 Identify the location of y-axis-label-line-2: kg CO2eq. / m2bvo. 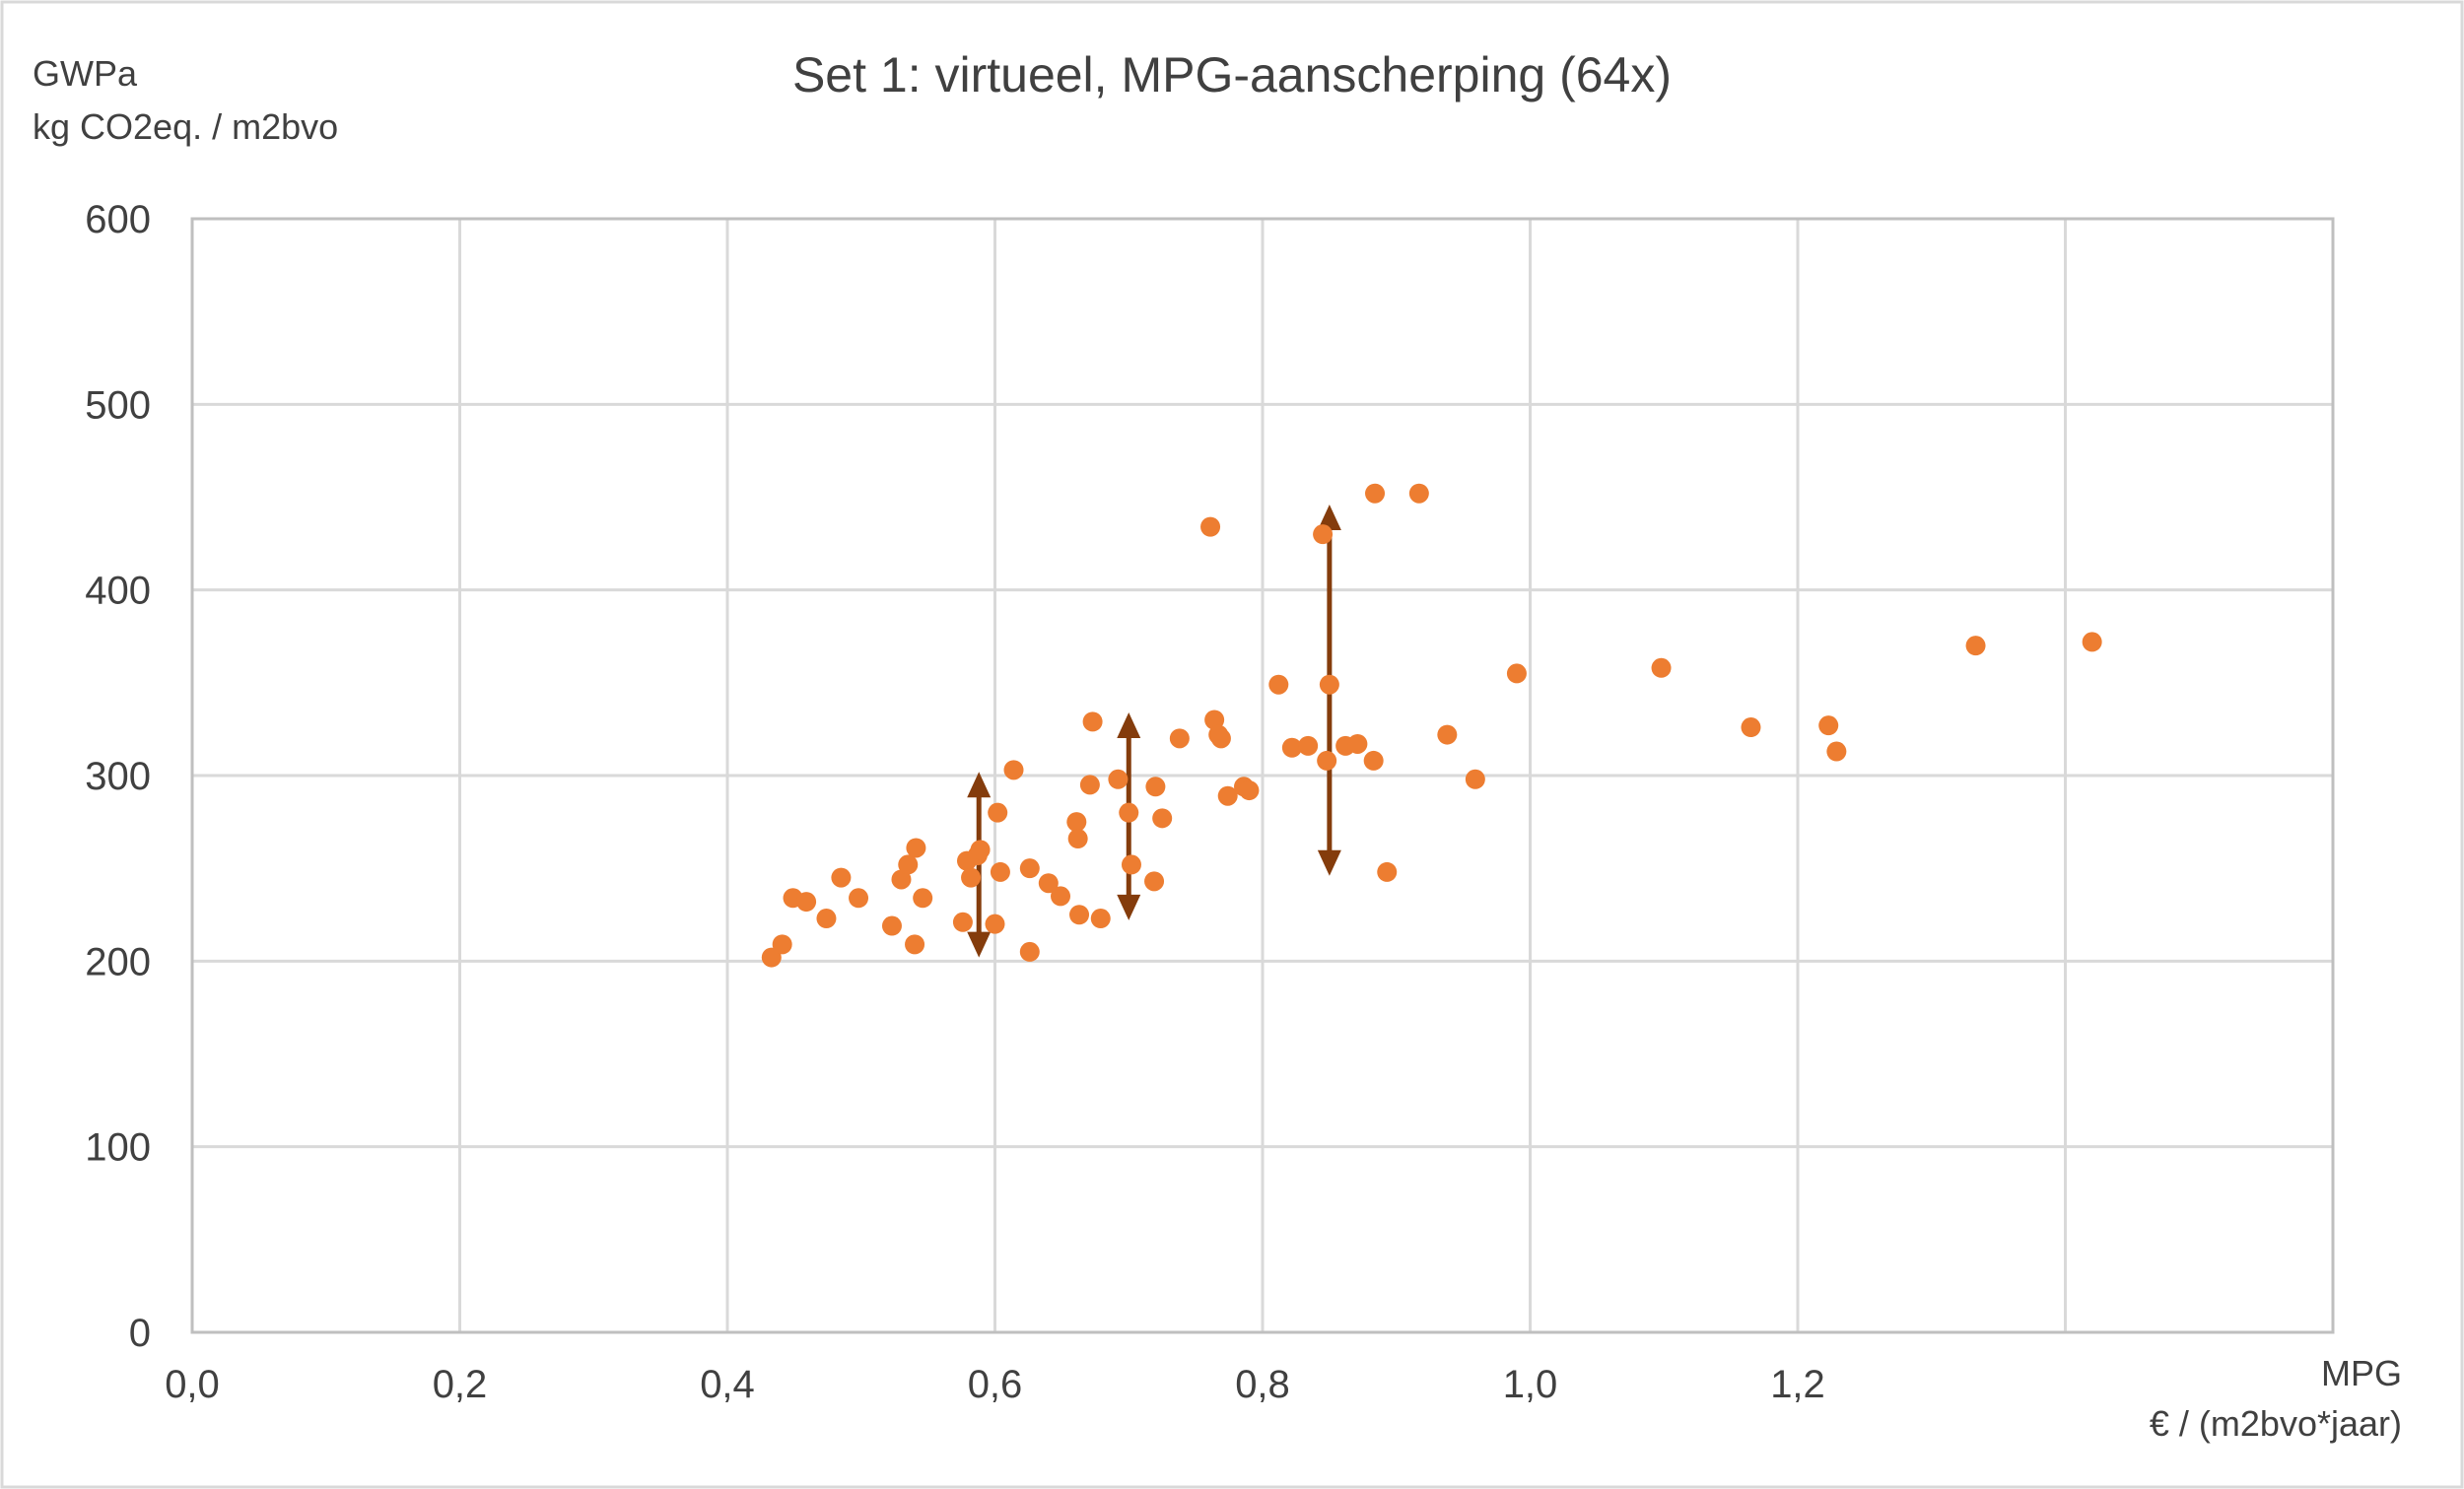
(185, 126).